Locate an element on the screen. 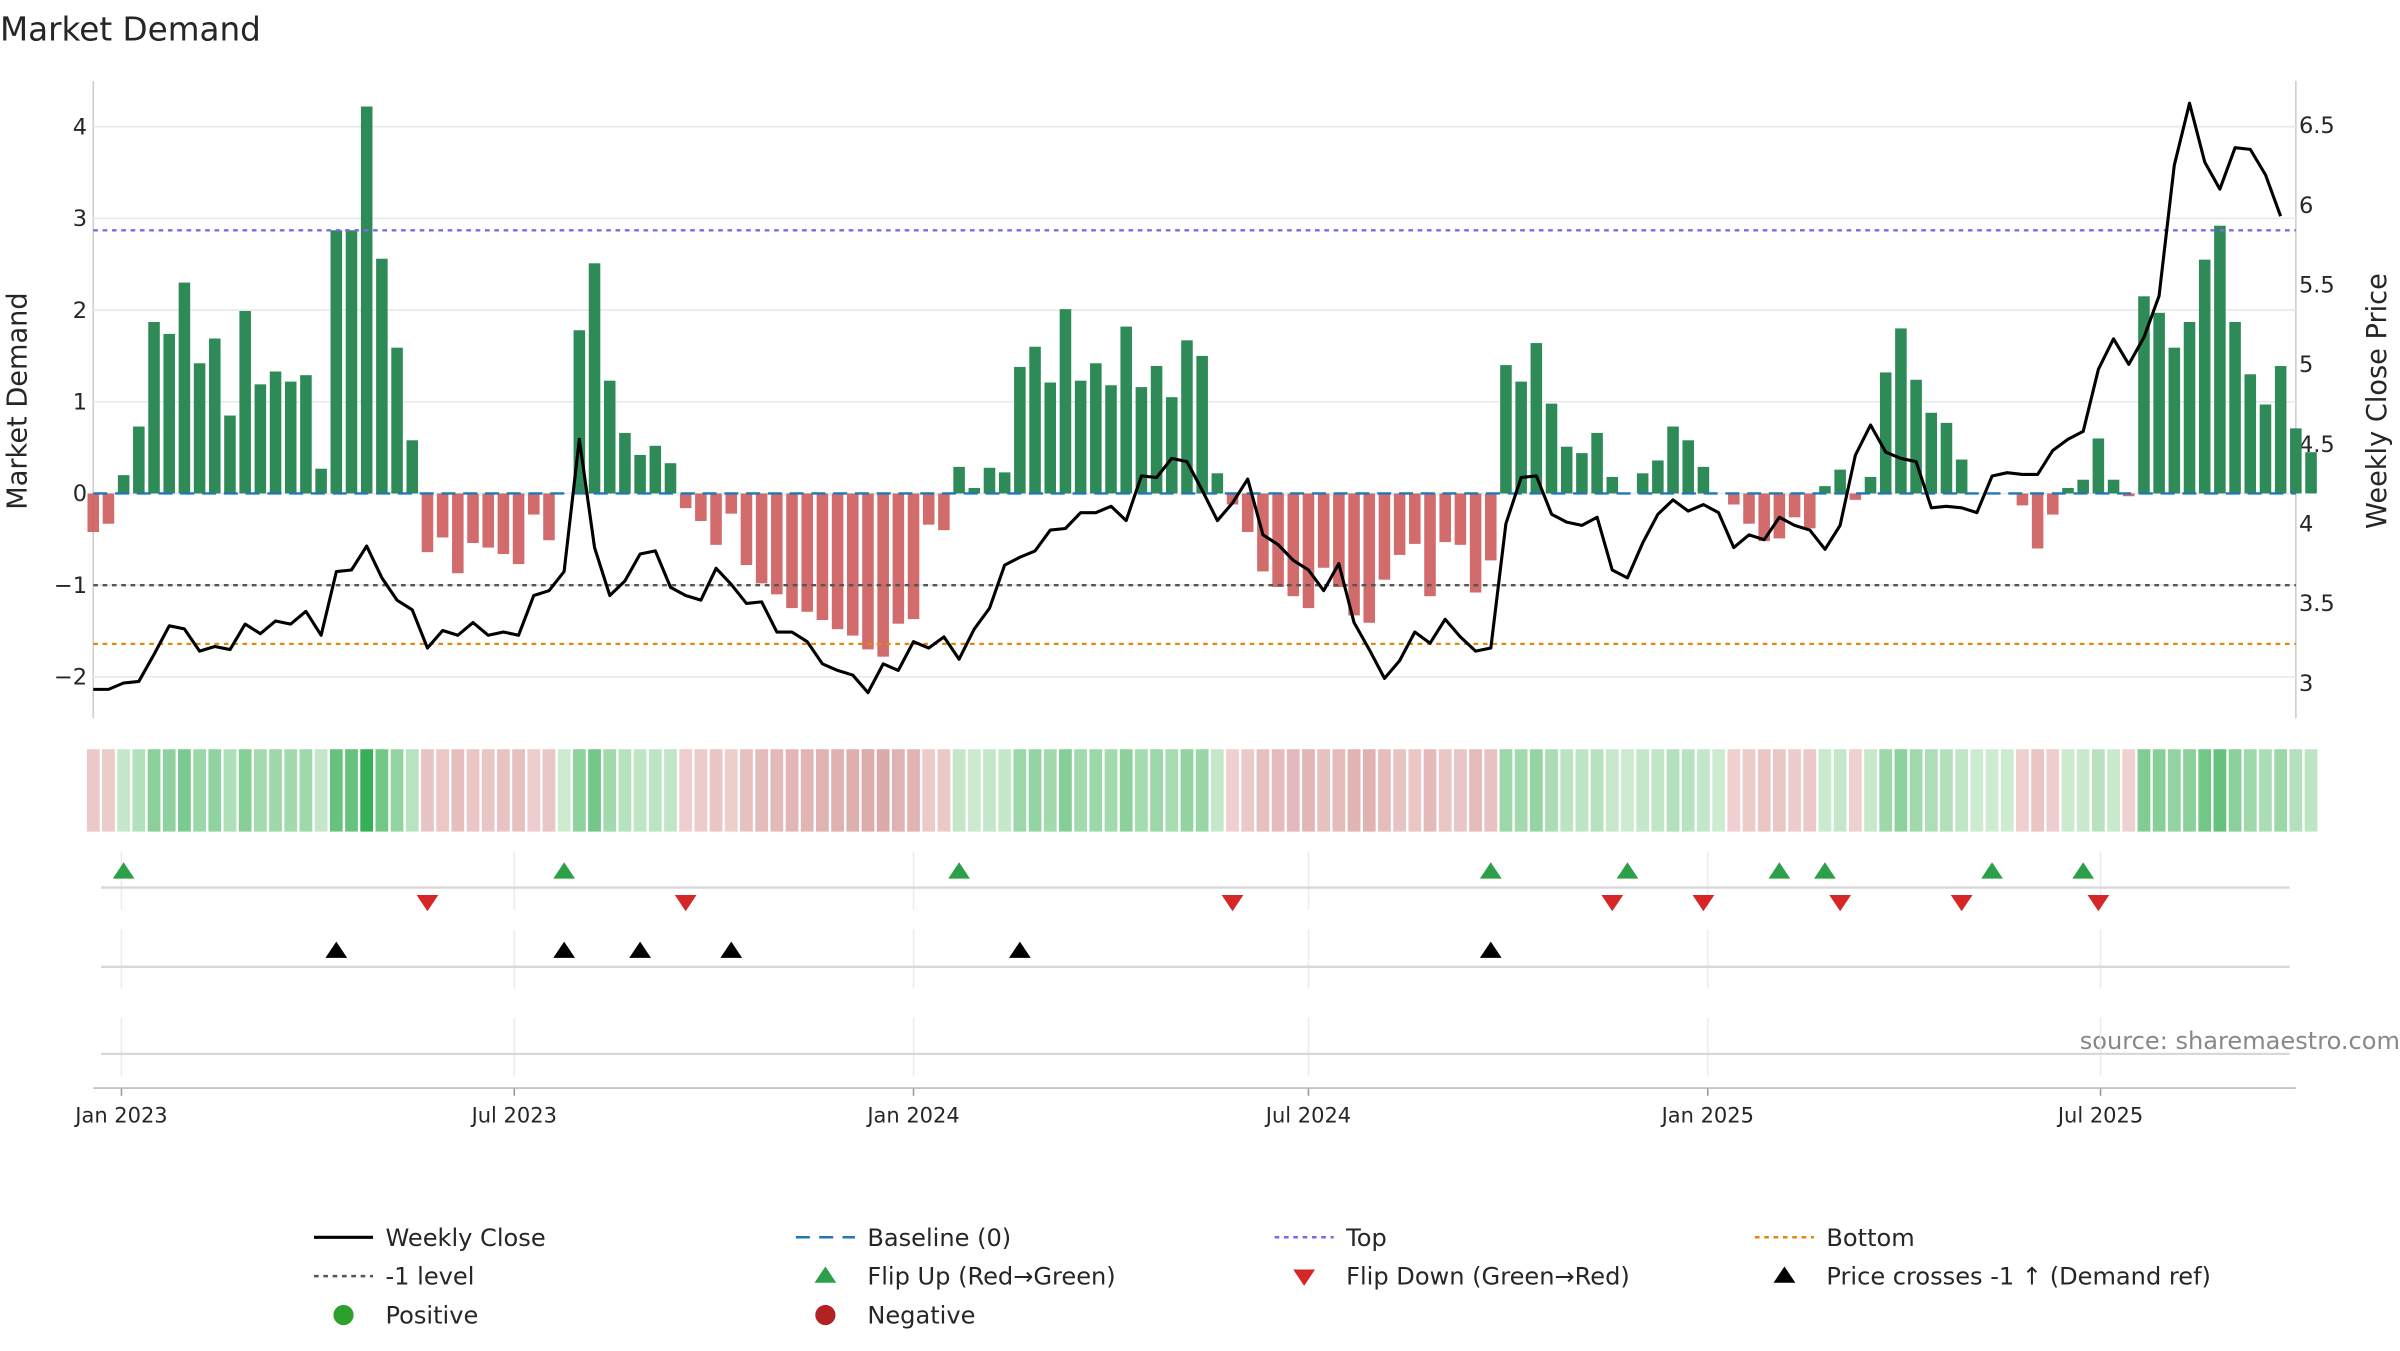  x-tick-label: Jan 2023 is located at coordinates (120, 1115).